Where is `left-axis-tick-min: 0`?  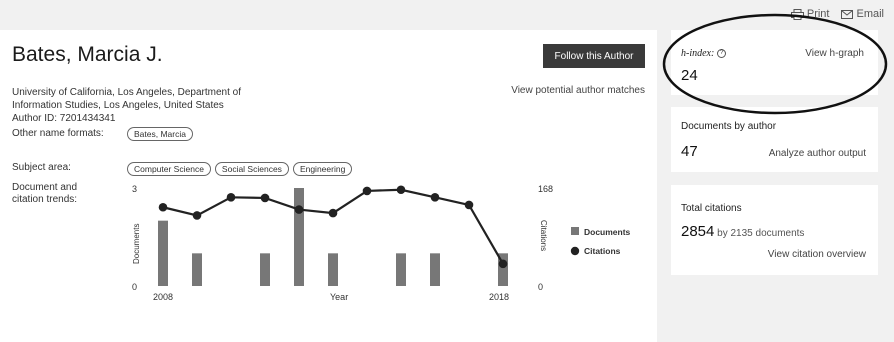
left-axis-tick-min: 0 is located at coordinates (134, 287).